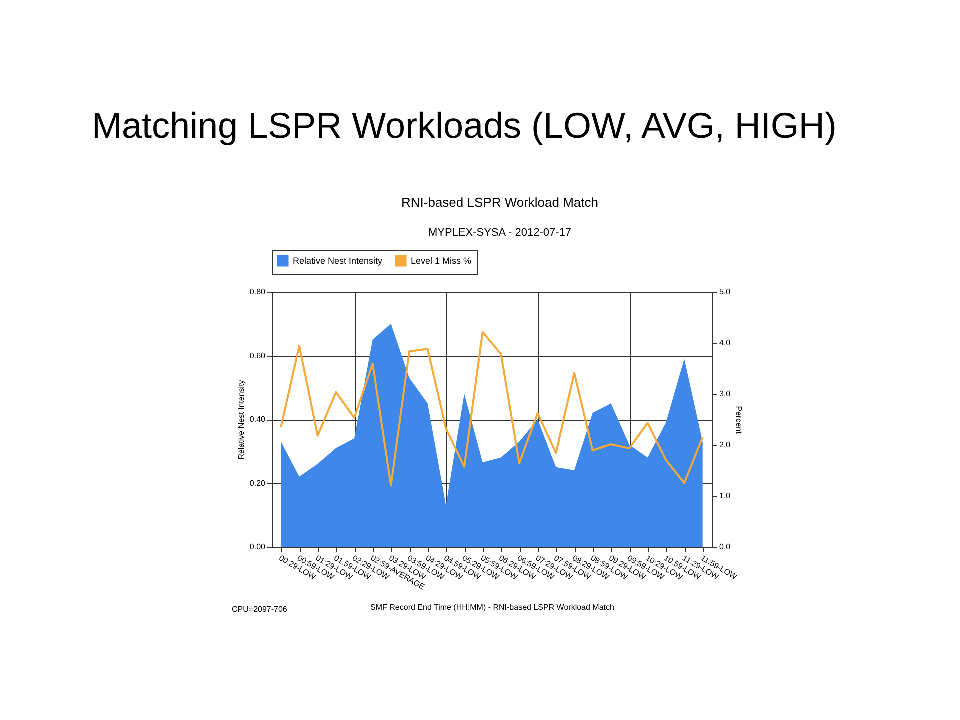  What do you see at coordinates (726, 547) in the screenshot?
I see `y2-tick-label: 0.0` at bounding box center [726, 547].